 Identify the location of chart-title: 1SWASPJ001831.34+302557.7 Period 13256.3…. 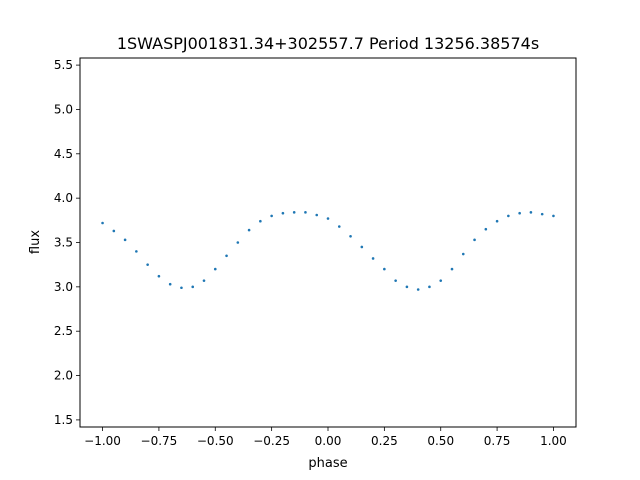
(328, 43).